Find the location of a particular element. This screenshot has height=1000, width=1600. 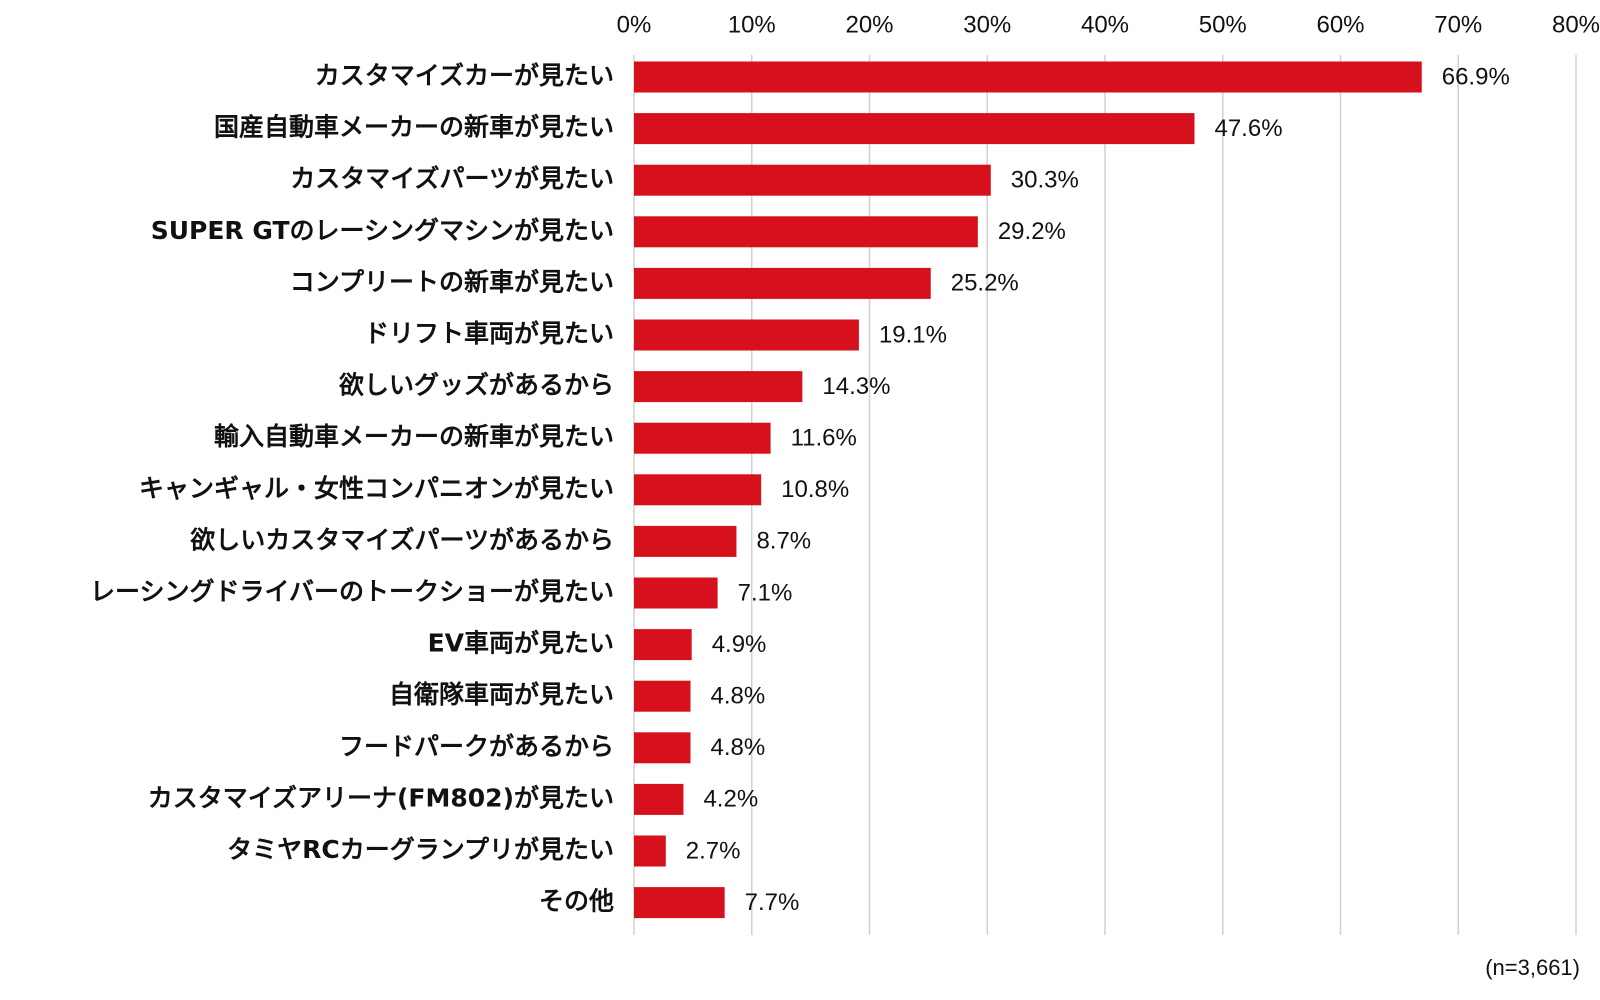

x-axis-ticks: 0% 10% 20% 30% 40% 50% 60% 70% 80% is located at coordinates (1108, 24).